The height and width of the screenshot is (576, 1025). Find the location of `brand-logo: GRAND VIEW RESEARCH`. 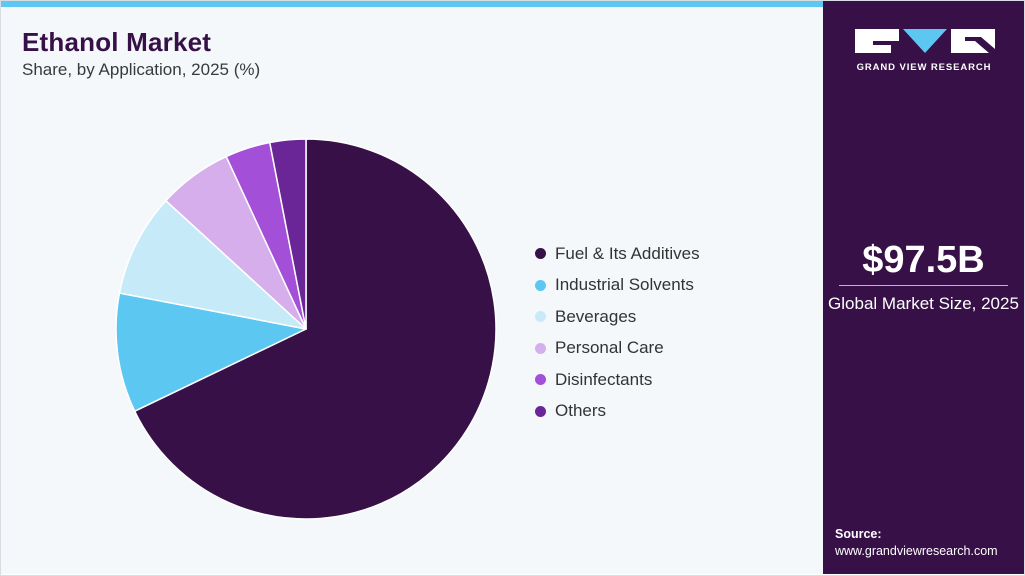

brand-logo: GRAND VIEW RESEARCH is located at coordinates (924, 53).